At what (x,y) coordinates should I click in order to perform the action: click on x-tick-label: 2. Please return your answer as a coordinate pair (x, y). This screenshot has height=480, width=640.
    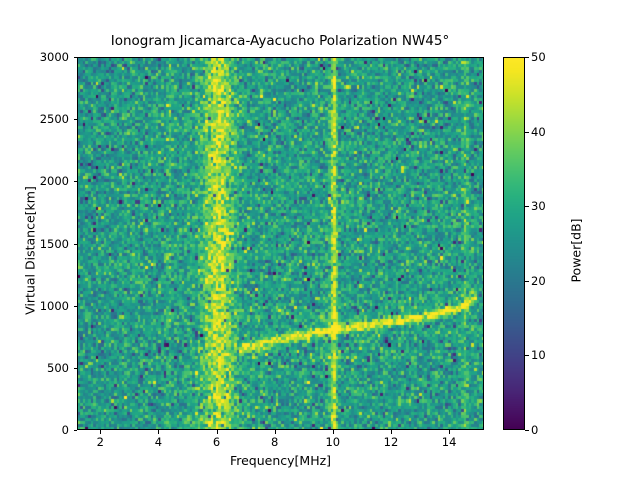
    Looking at the image, I should click on (100, 442).